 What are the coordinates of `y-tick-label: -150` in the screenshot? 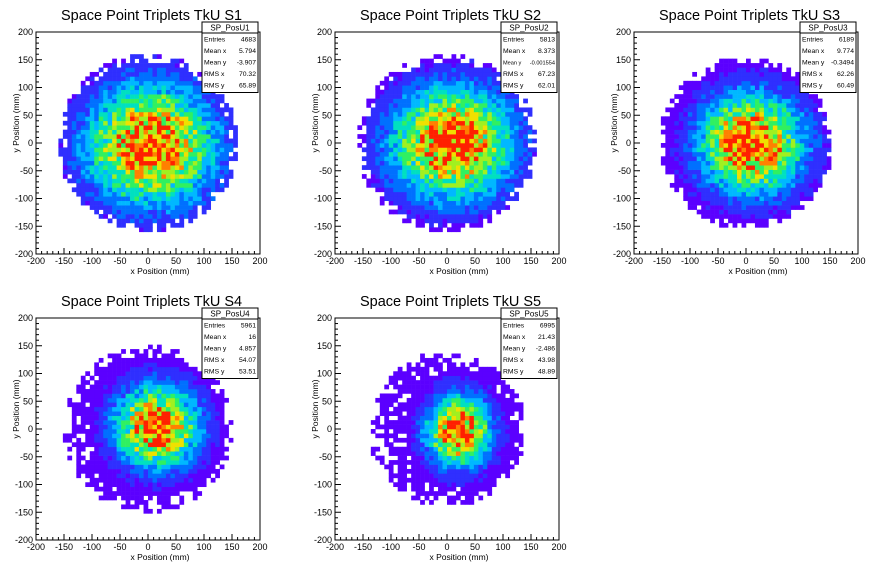 It's located at (24, 512).